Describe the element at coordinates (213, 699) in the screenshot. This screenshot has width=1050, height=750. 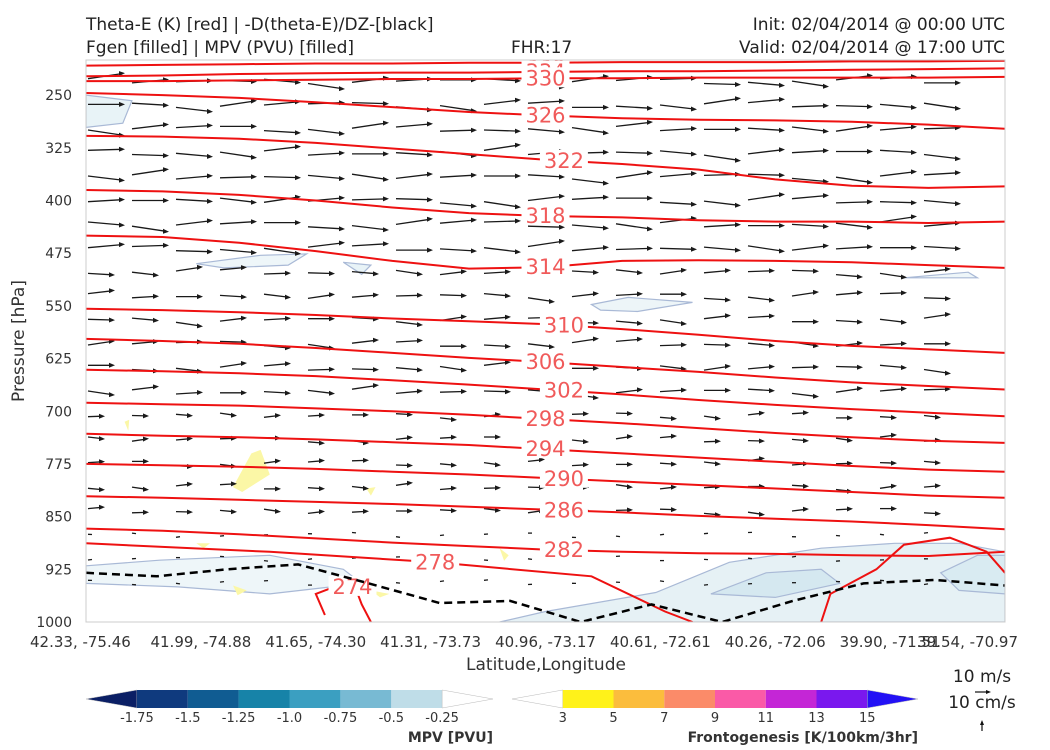
I see `mpv-colorbar-swatch` at that location.